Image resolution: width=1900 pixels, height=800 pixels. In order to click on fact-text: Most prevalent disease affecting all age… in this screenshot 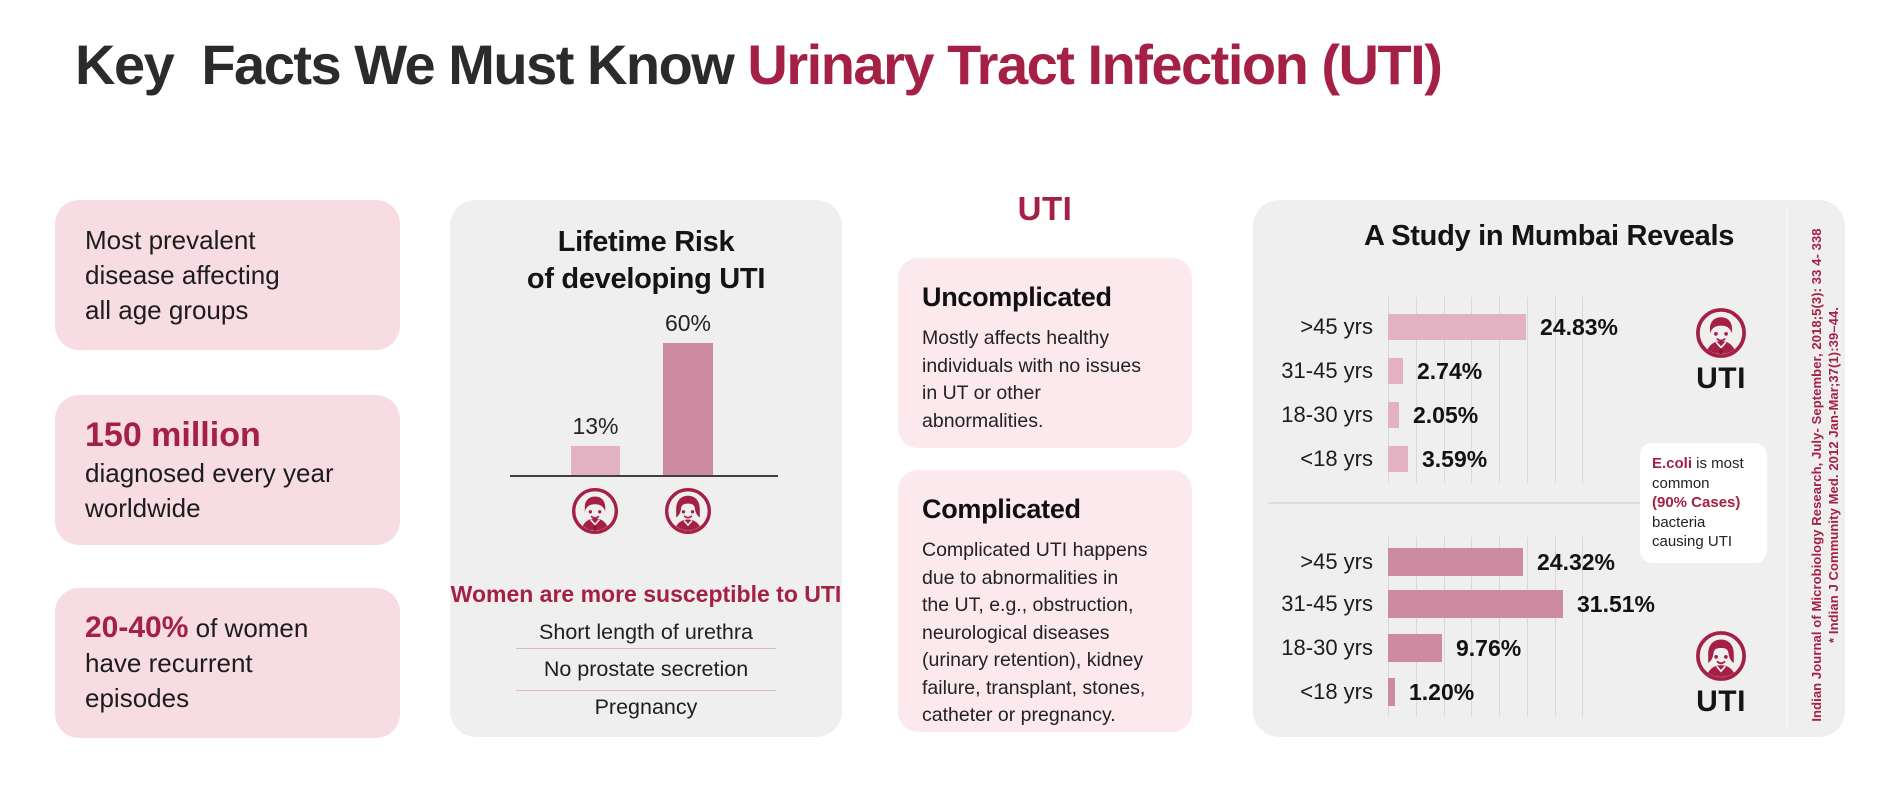, I will do `click(182, 274)`.